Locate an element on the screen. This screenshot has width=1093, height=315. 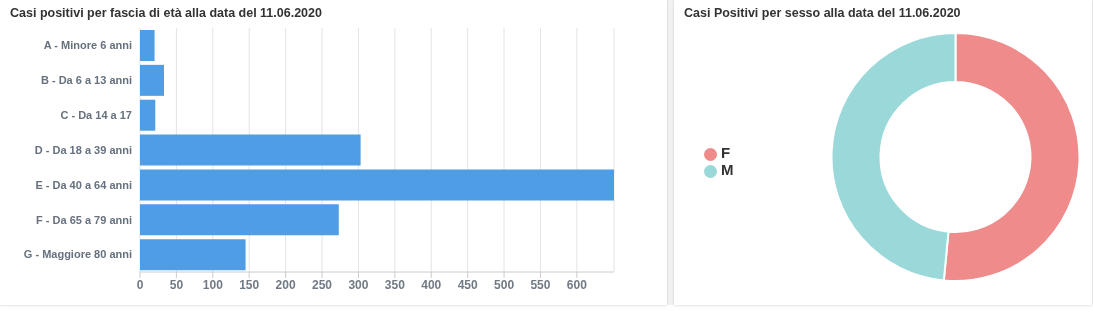
x-tick-label: 450 is located at coordinates (467, 284).